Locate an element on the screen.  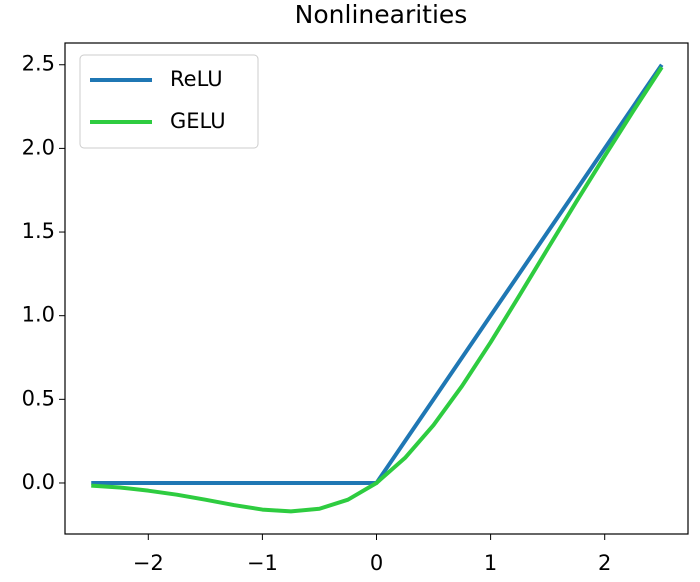
legend-box is located at coordinates (169, 101).